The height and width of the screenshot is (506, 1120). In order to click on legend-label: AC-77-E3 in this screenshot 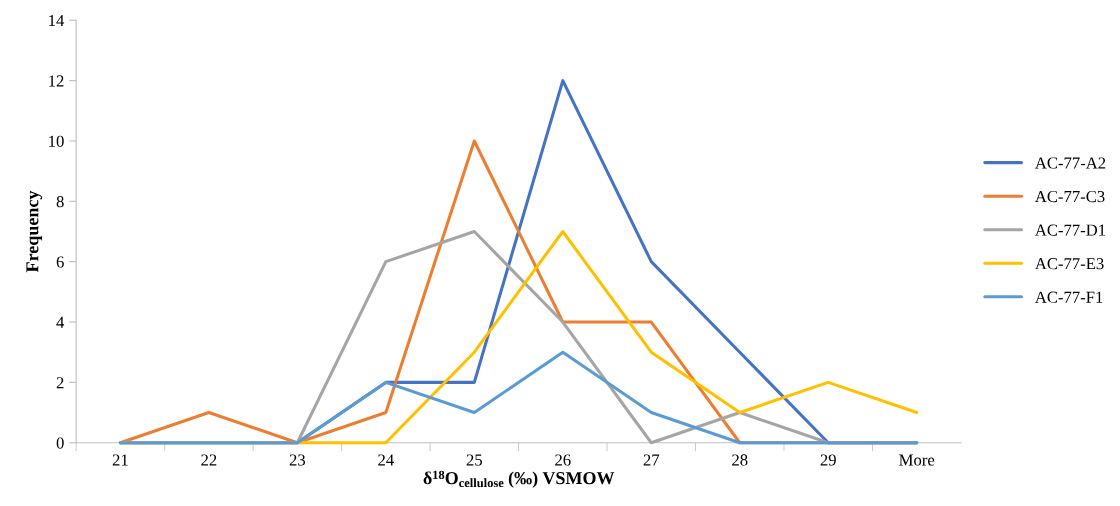, I will do `click(1069, 264)`.